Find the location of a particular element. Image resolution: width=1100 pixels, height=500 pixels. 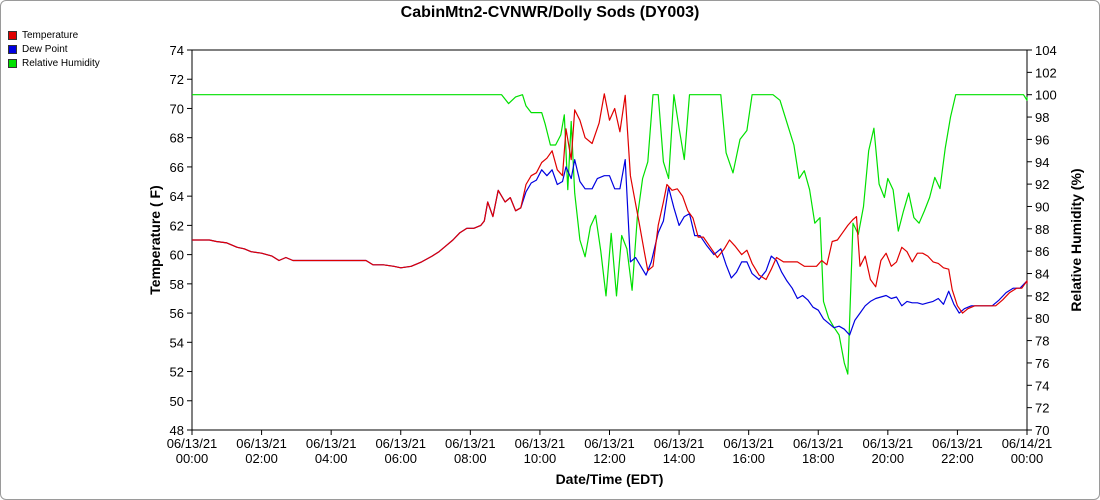

legend-item-temperature: Temperature is located at coordinates (54, 35).